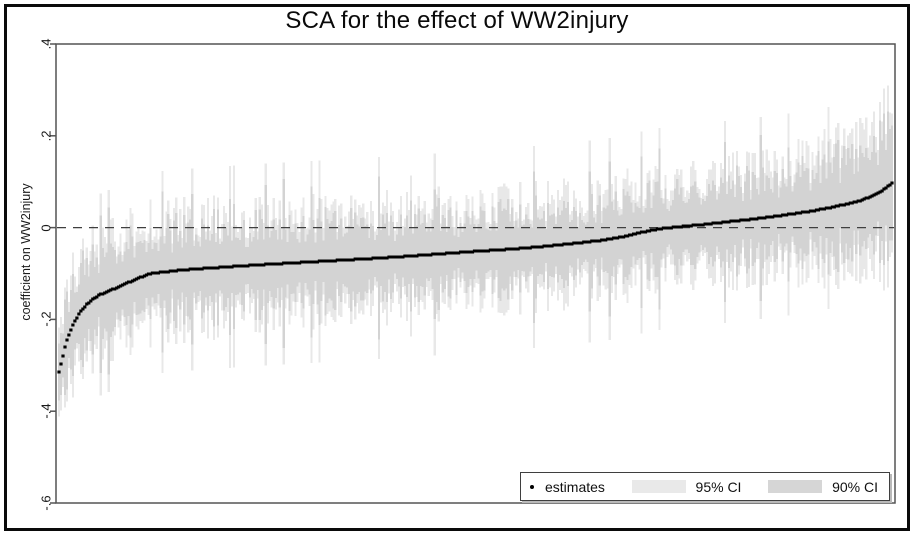 This screenshot has width=914, height=535. Describe the element at coordinates (575, 486) in the screenshot. I see `legend-label-estimates: estimates` at that location.